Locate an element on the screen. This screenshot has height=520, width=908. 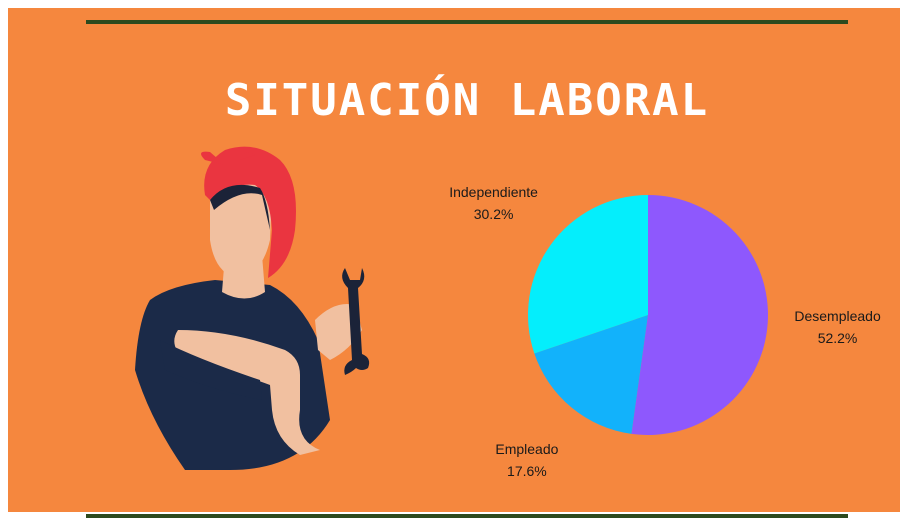
slice-value: 52.2% is located at coordinates (838, 338).